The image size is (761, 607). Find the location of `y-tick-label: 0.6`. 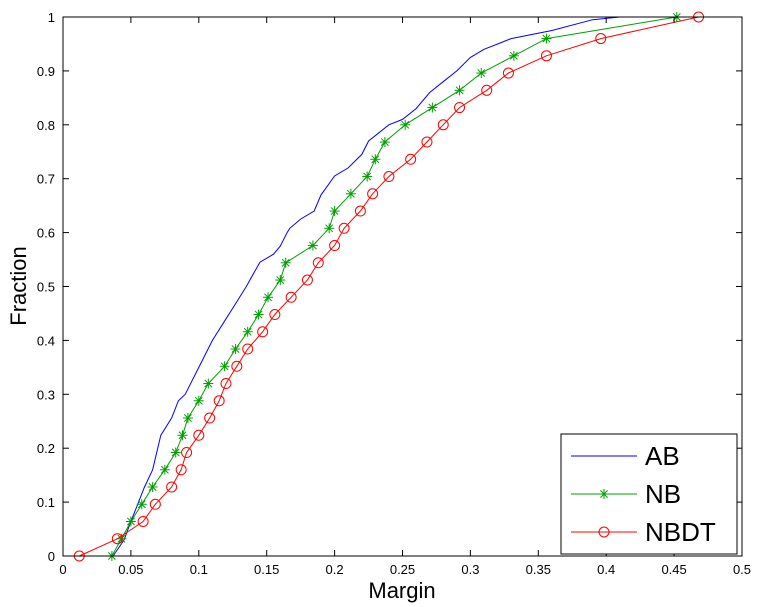

y-tick-label: 0.6 is located at coordinates (46, 233).